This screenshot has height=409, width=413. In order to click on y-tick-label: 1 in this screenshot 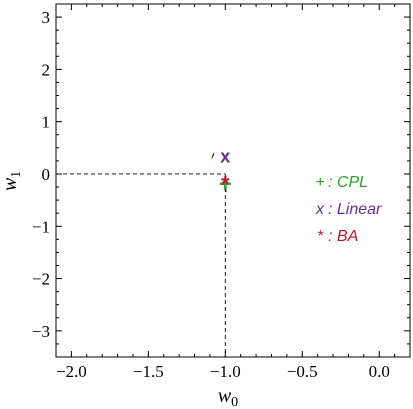, I will do `click(46, 122)`.